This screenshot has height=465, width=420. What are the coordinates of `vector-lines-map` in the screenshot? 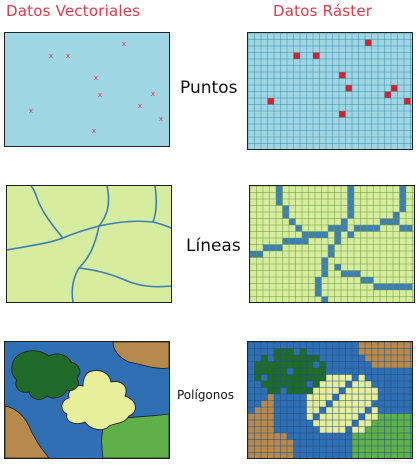 It's located at (89, 244).